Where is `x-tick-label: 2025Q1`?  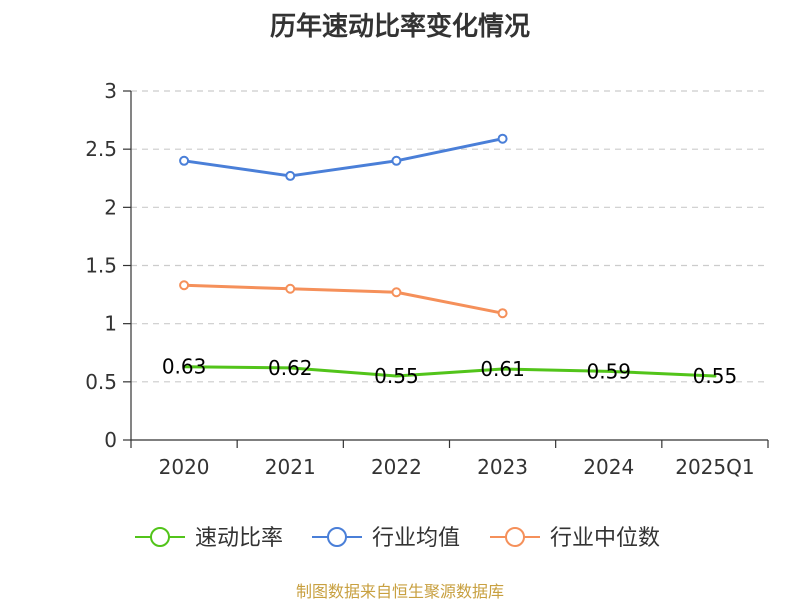 x-tick-label: 2025Q1 is located at coordinates (714, 467).